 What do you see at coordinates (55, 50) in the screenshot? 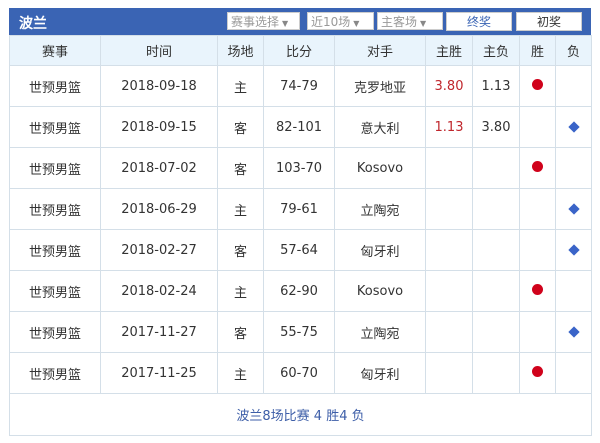
I see `column-header: 赛事` at bounding box center [55, 50].